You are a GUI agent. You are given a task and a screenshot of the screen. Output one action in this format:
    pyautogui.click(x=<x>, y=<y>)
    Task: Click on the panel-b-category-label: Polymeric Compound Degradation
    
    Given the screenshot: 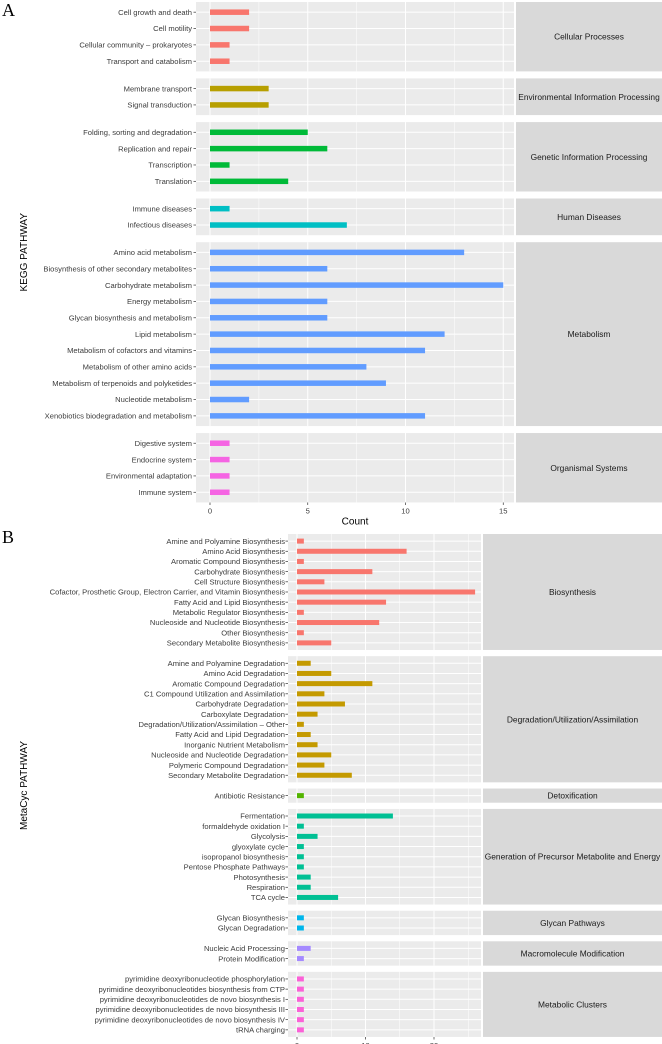 What is the action you would take?
    pyautogui.click(x=227, y=765)
    